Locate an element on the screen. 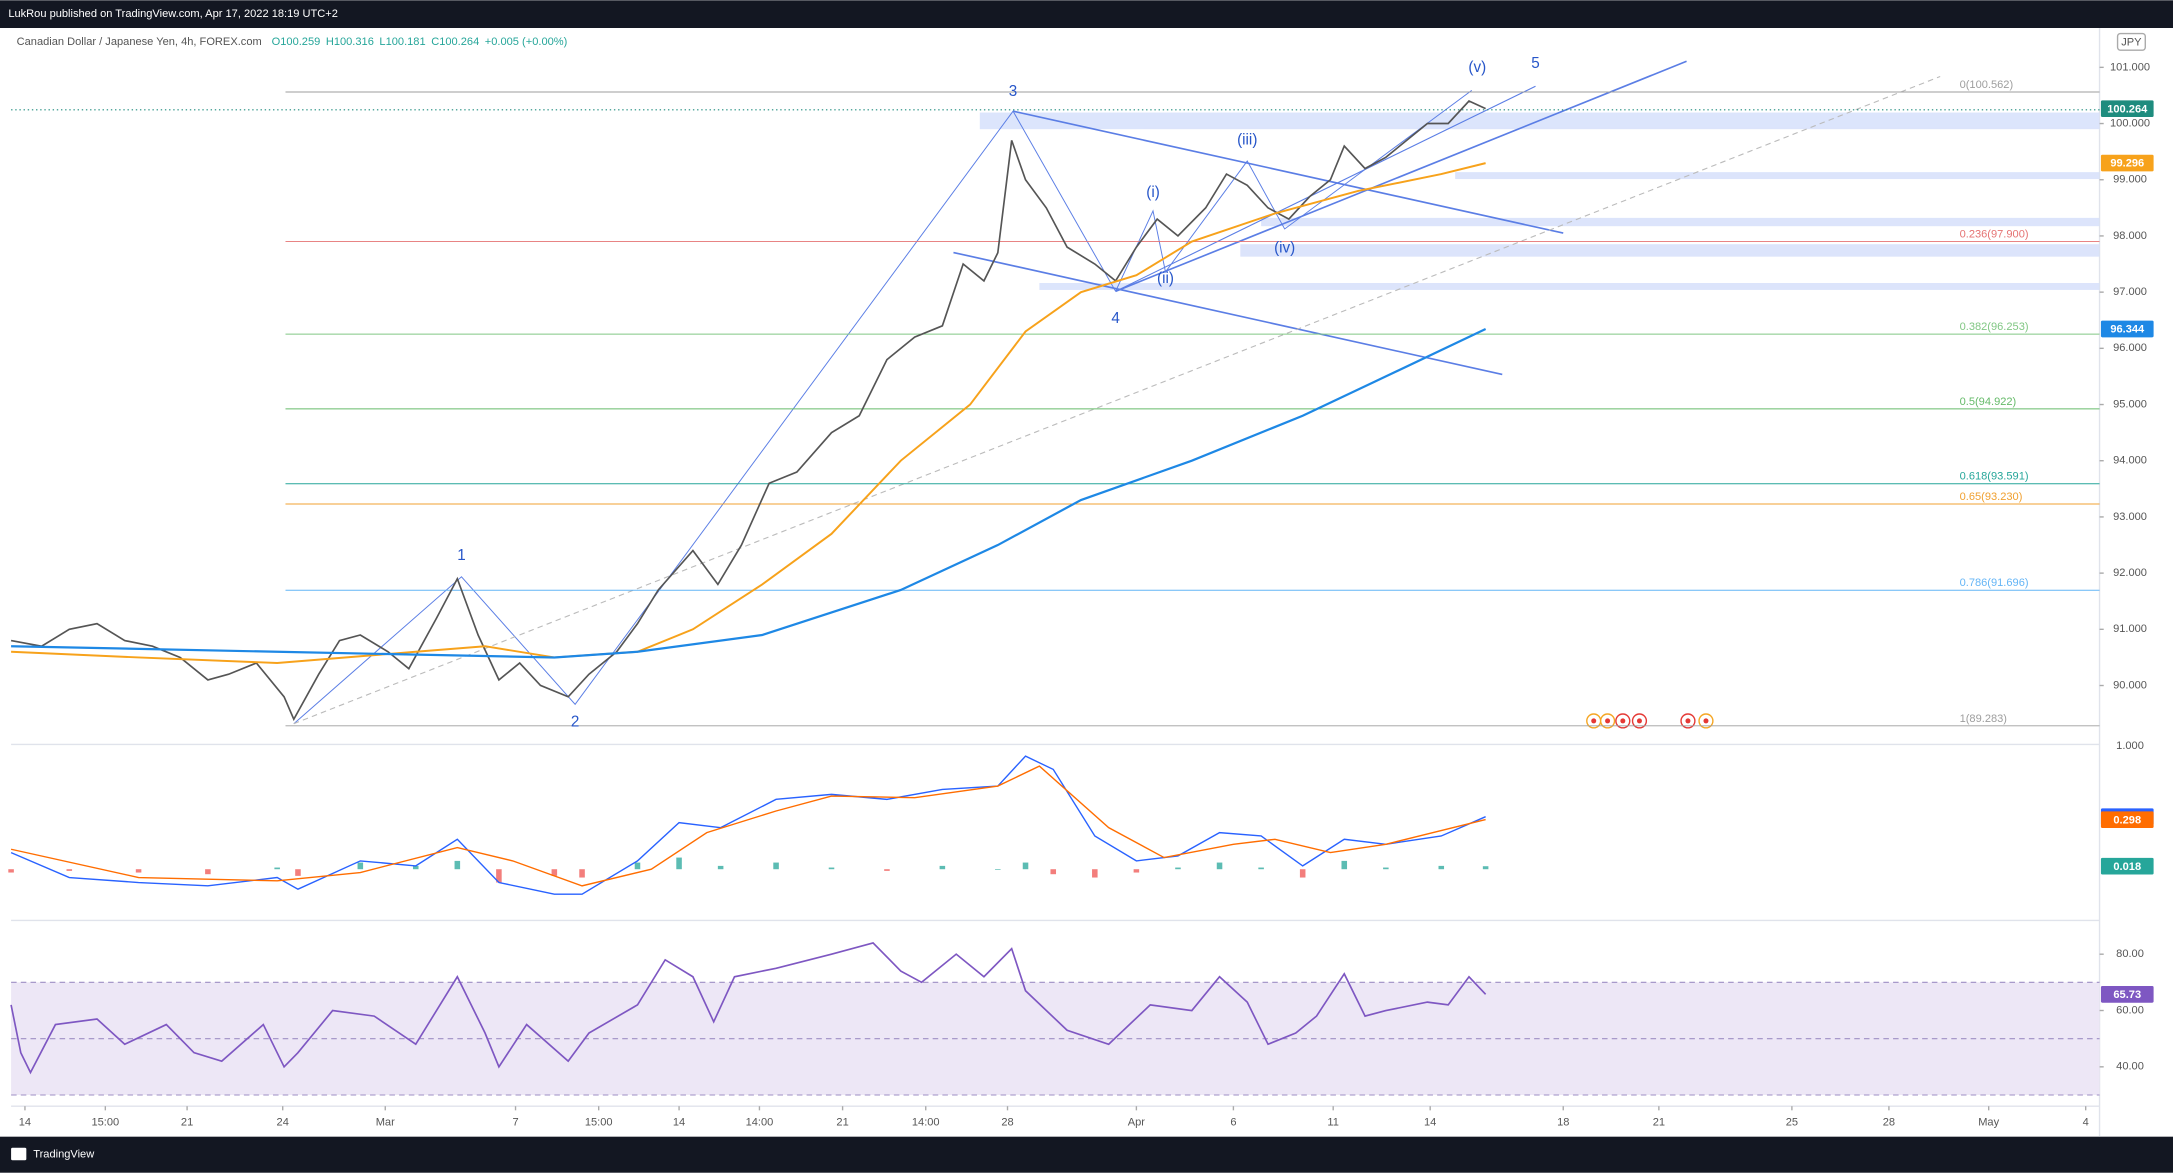 The image size is (2173, 1173). y-tick-label: 99.000 is located at coordinates (2130, 180).